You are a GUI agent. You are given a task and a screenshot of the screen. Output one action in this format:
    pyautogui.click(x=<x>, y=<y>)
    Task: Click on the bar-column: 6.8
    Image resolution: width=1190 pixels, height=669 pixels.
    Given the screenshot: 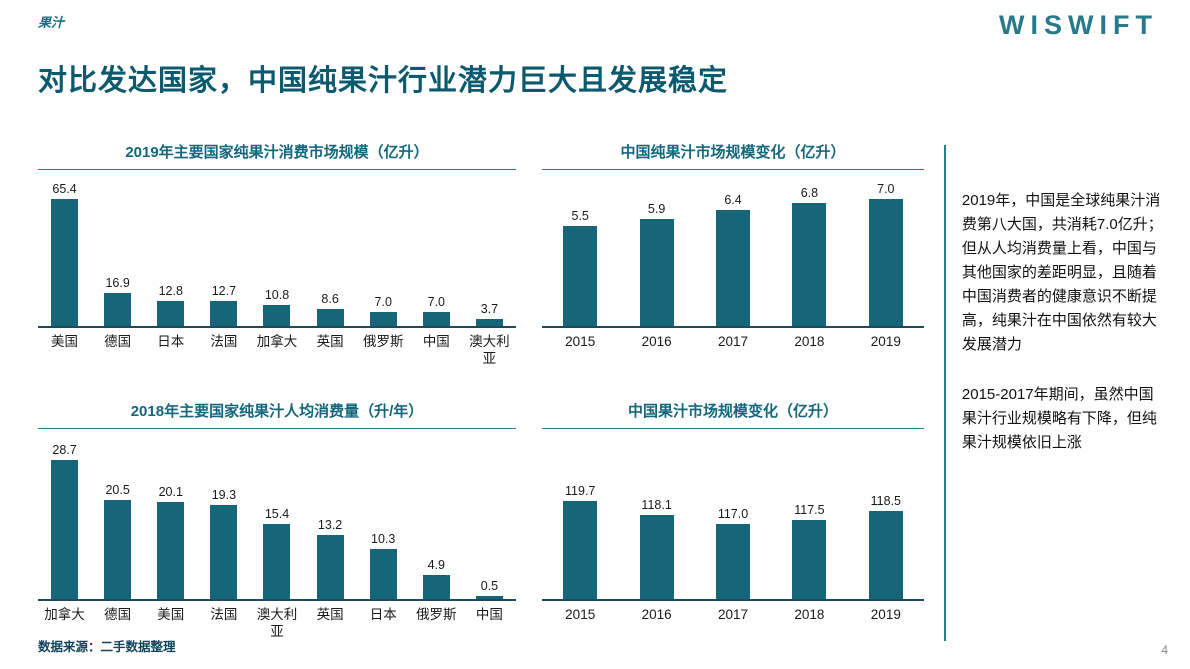 What is the action you would take?
    pyautogui.click(x=809, y=256)
    